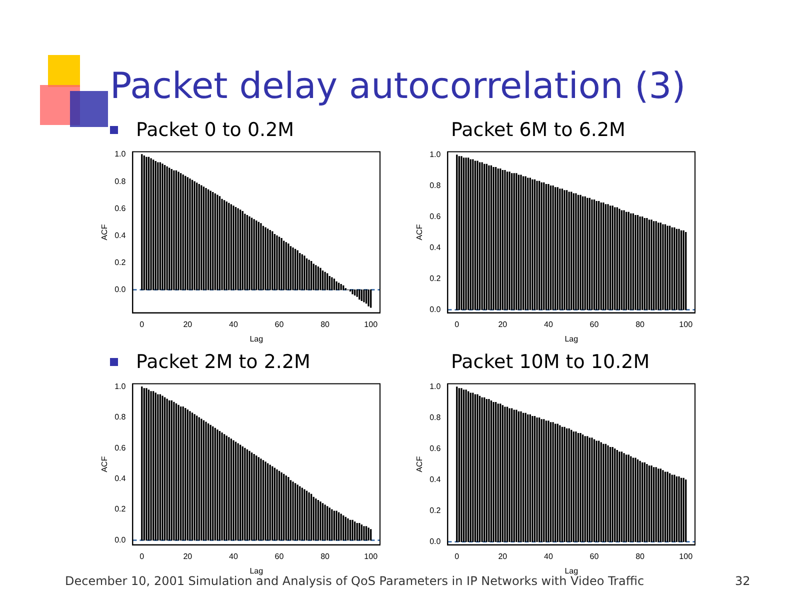 The height and width of the screenshot is (600, 800). What do you see at coordinates (742, 581) in the screenshot?
I see `text: 32` at bounding box center [742, 581].